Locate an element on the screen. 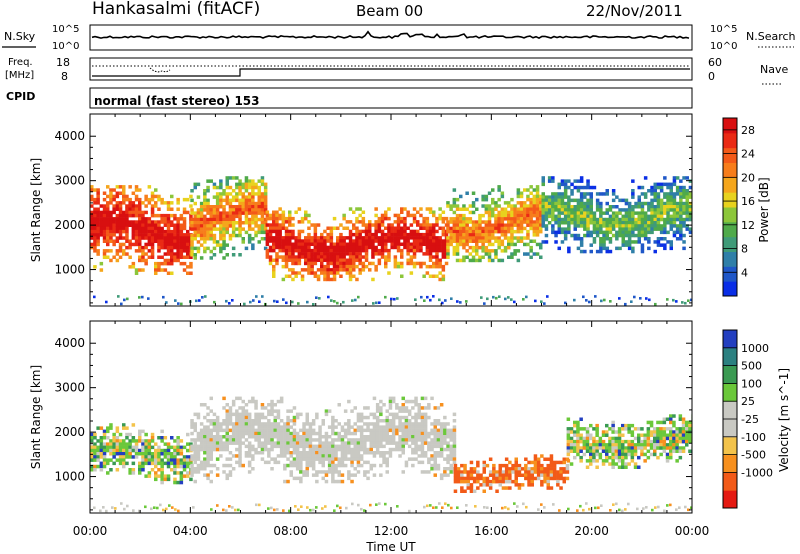  nave-tick-top: 60 is located at coordinates (715, 62).